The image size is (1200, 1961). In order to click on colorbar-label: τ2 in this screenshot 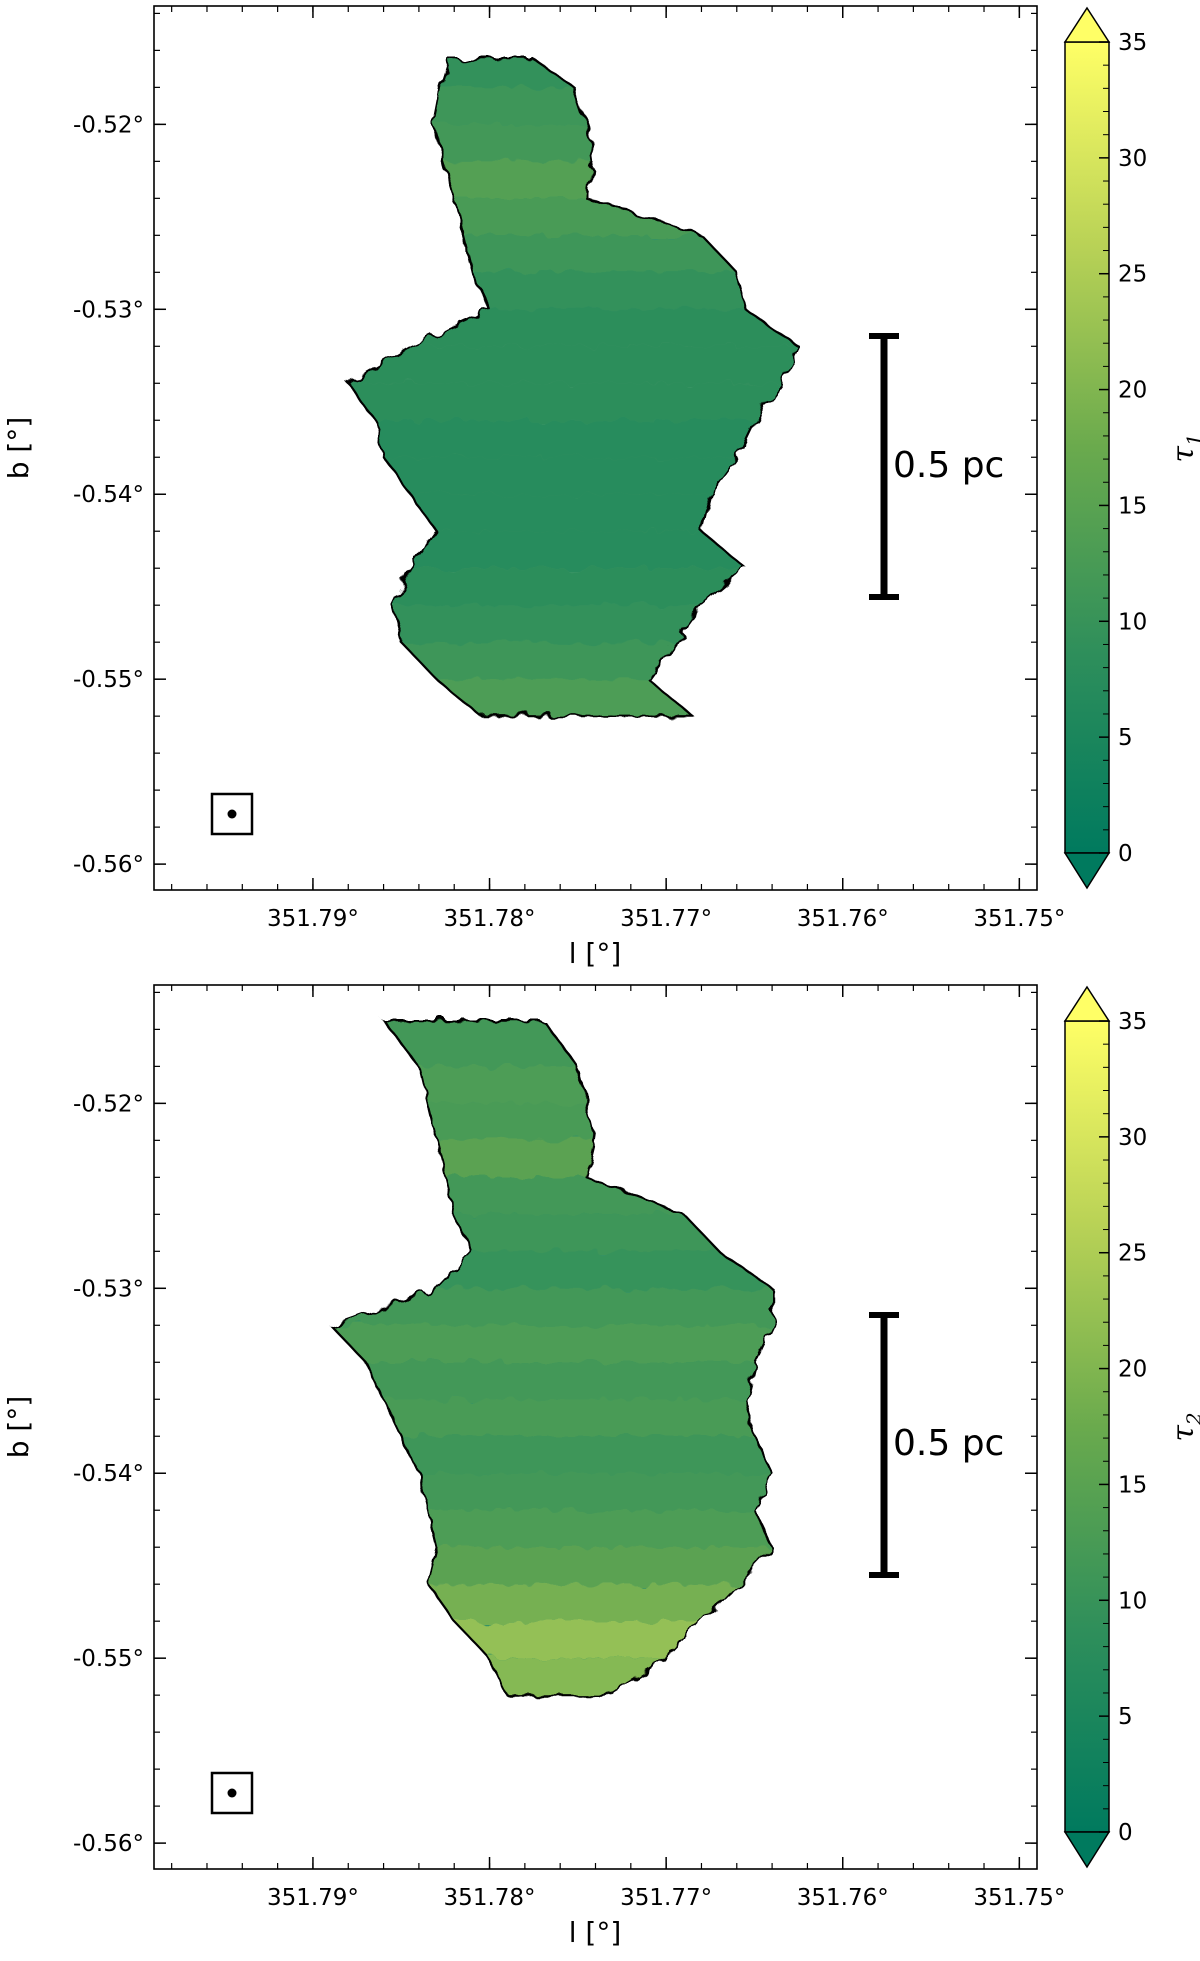, I will do `click(1183, 1426)`.